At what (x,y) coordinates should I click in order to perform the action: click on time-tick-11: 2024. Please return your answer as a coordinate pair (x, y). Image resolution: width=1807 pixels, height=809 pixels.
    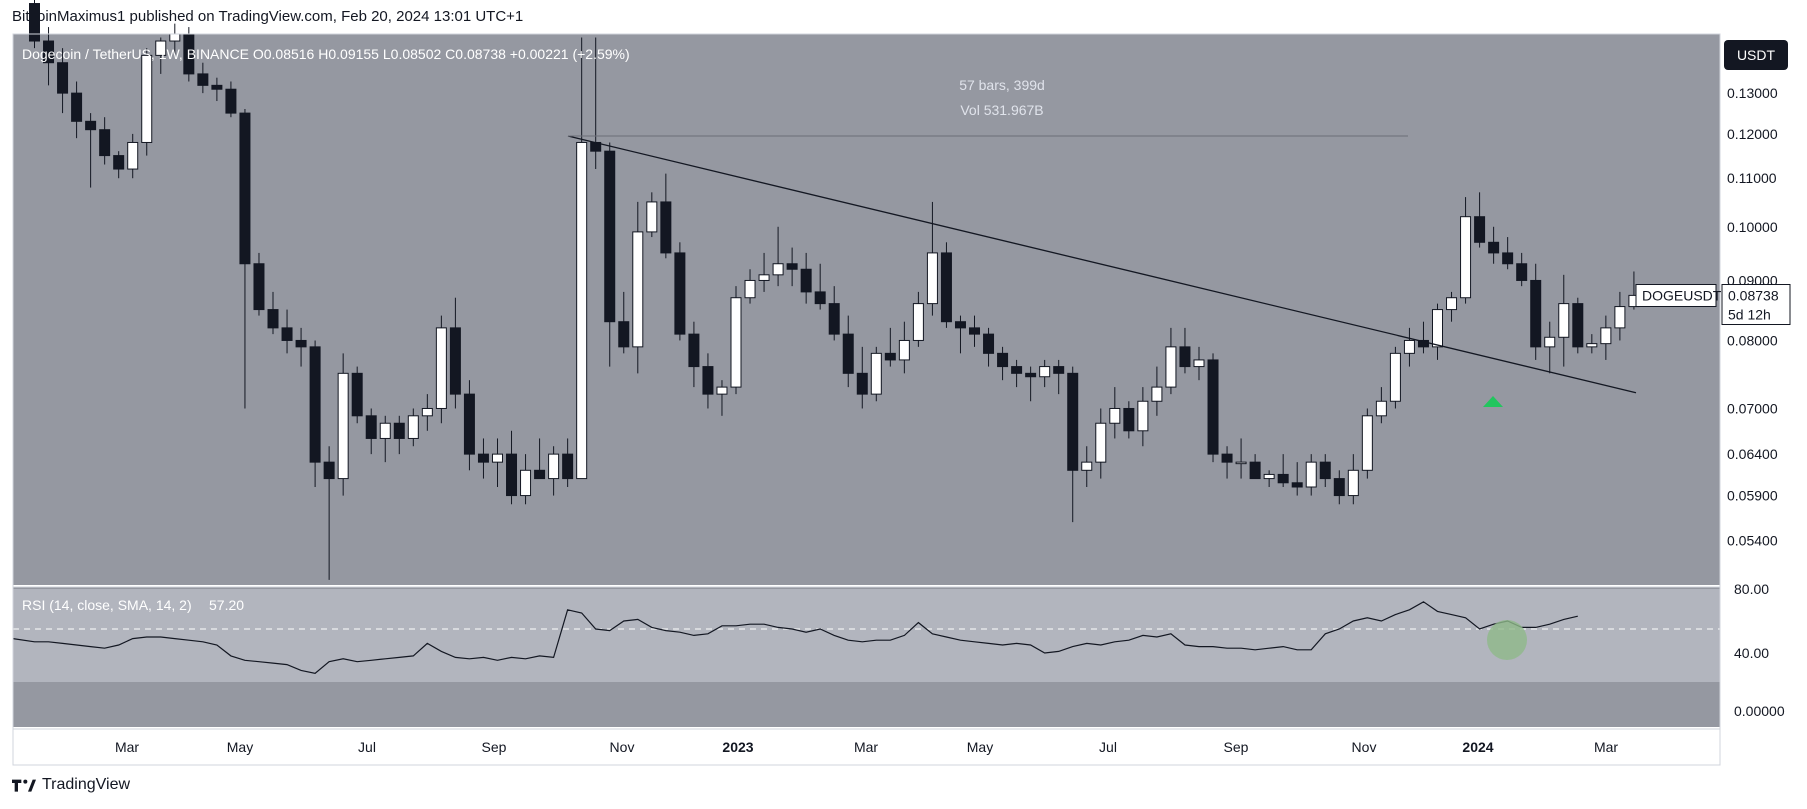
    Looking at the image, I should click on (1477, 747).